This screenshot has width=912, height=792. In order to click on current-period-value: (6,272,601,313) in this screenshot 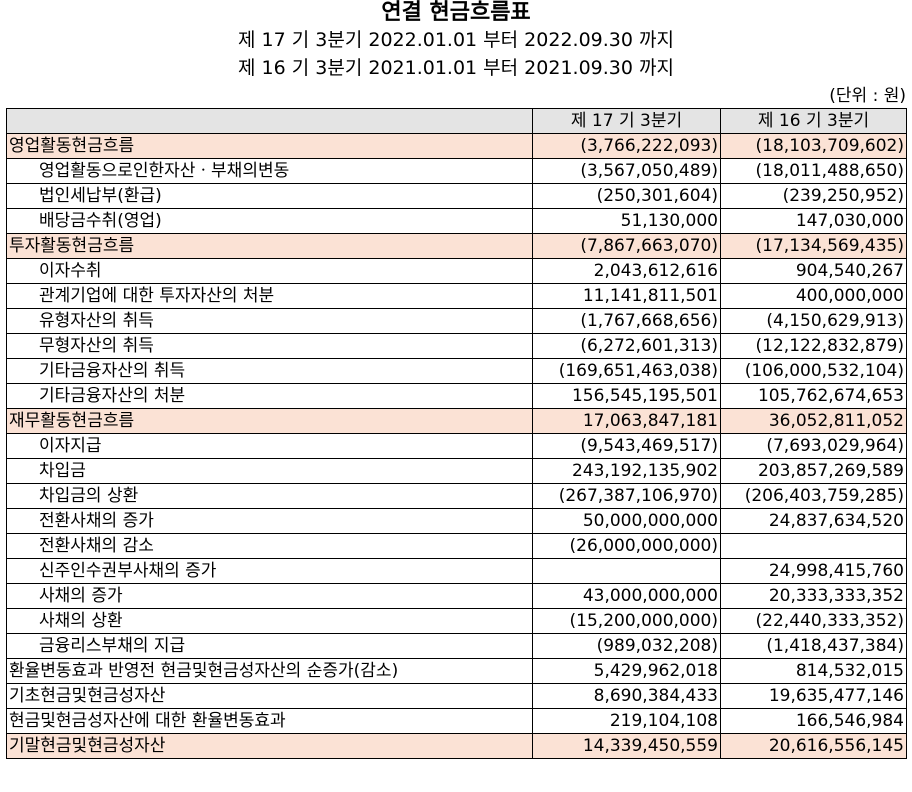, I will do `click(626, 346)`.